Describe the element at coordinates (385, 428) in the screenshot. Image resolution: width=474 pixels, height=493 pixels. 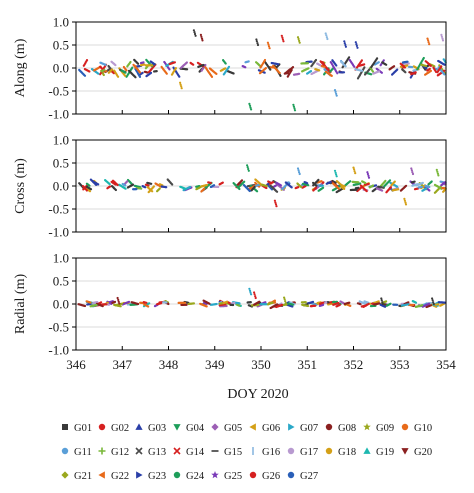
I see `legend-label: G09` at that location.